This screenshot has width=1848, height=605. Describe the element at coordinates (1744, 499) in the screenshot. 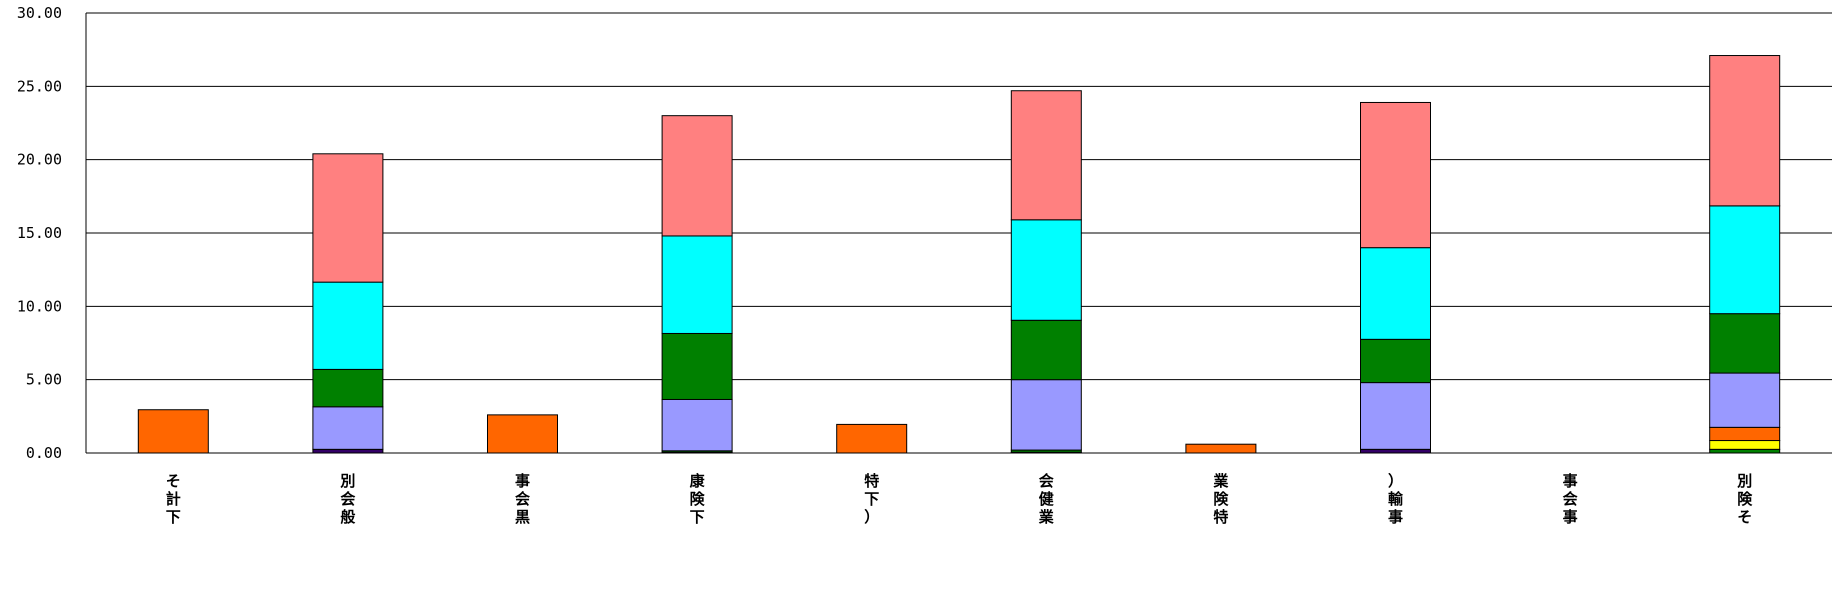

I see `x-tick-label: 別険そ` at that location.